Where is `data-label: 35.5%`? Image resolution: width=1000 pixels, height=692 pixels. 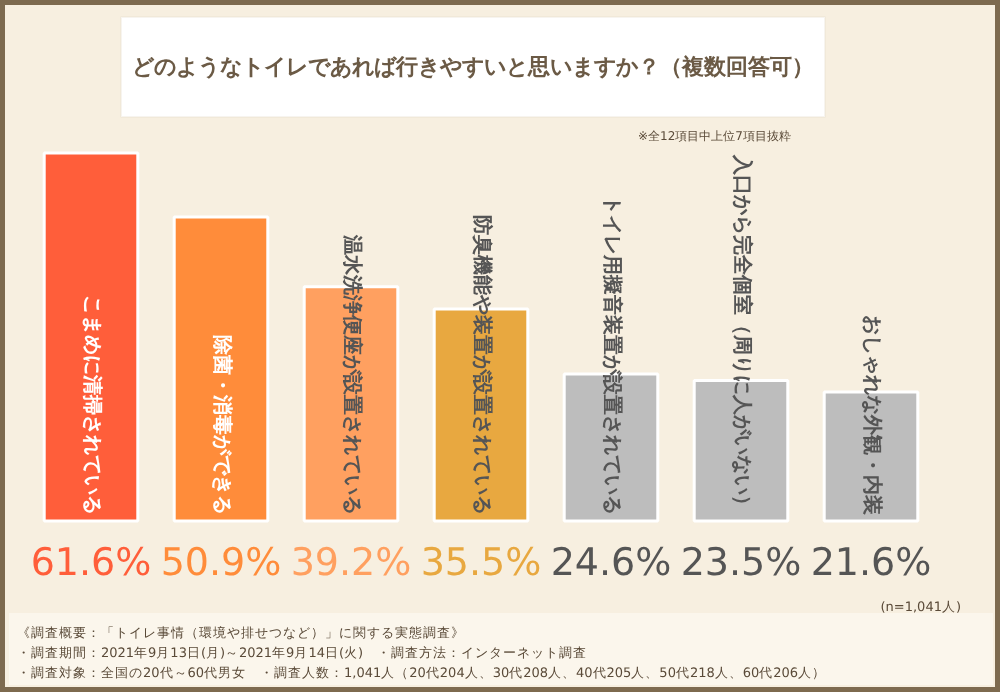
data-label: 35.5% is located at coordinates (481, 563).